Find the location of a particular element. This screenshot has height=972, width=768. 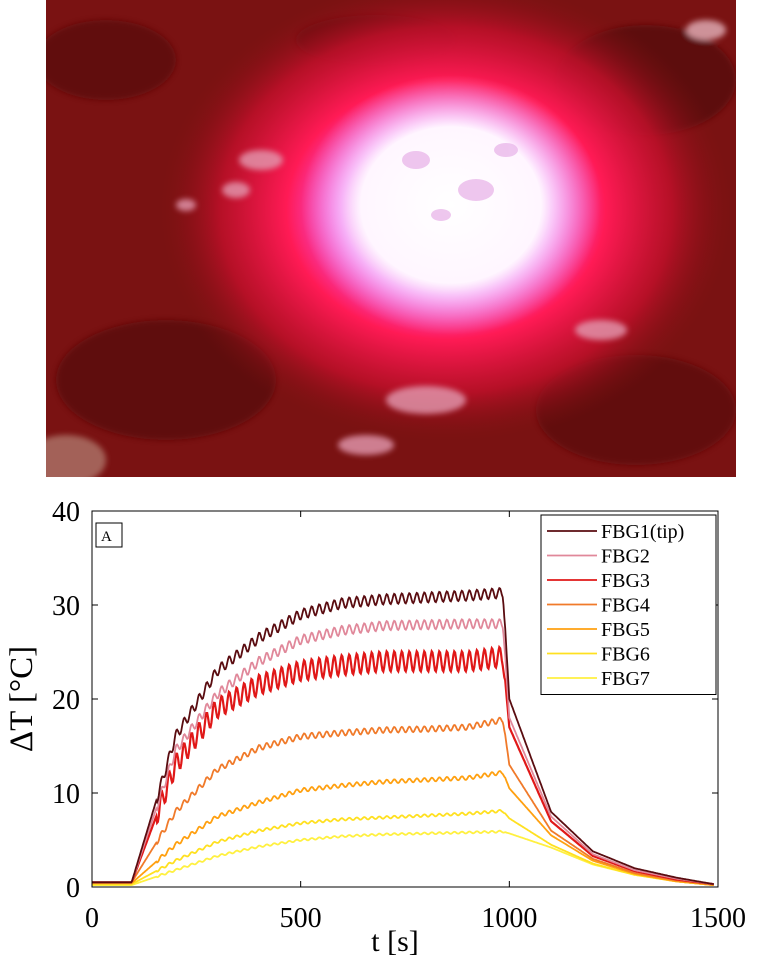

series-line-fbg4 is located at coordinates (403, 801).